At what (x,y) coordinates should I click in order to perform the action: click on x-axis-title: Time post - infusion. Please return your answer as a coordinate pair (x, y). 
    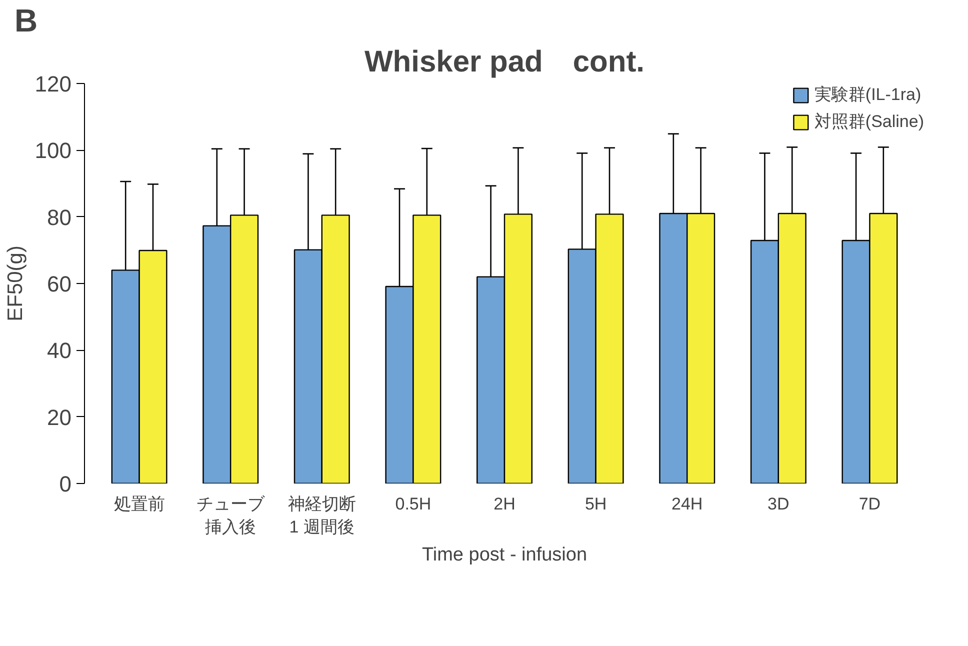
    Looking at the image, I should click on (505, 555).